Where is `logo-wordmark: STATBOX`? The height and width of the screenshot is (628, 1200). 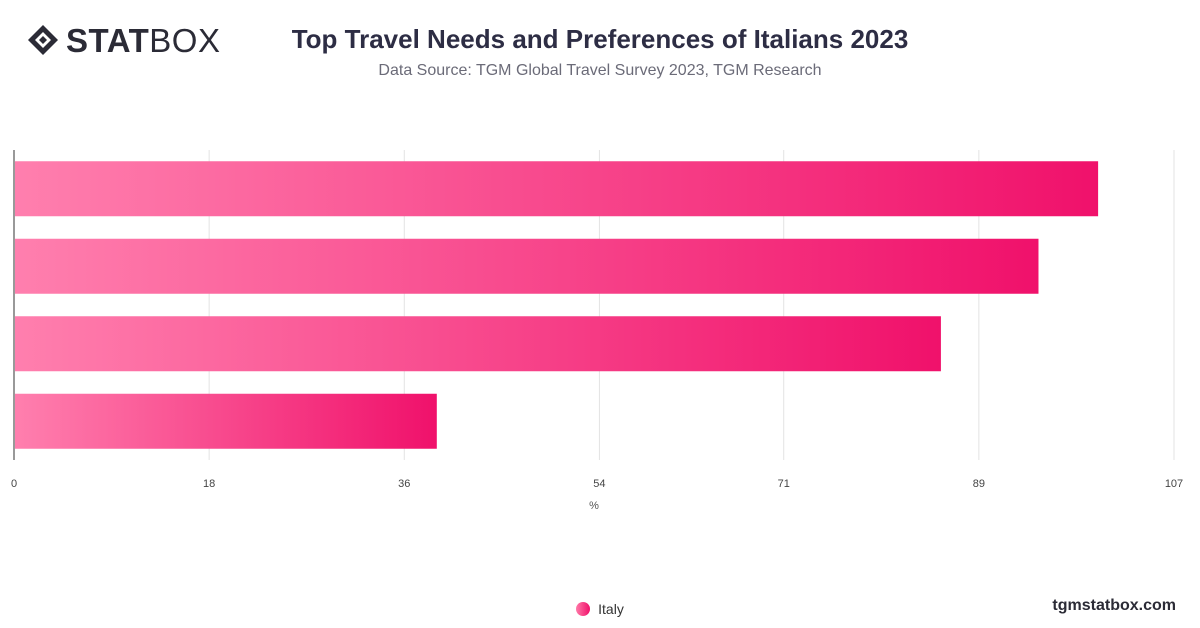
logo-wordmark: STATBOX is located at coordinates (143, 40).